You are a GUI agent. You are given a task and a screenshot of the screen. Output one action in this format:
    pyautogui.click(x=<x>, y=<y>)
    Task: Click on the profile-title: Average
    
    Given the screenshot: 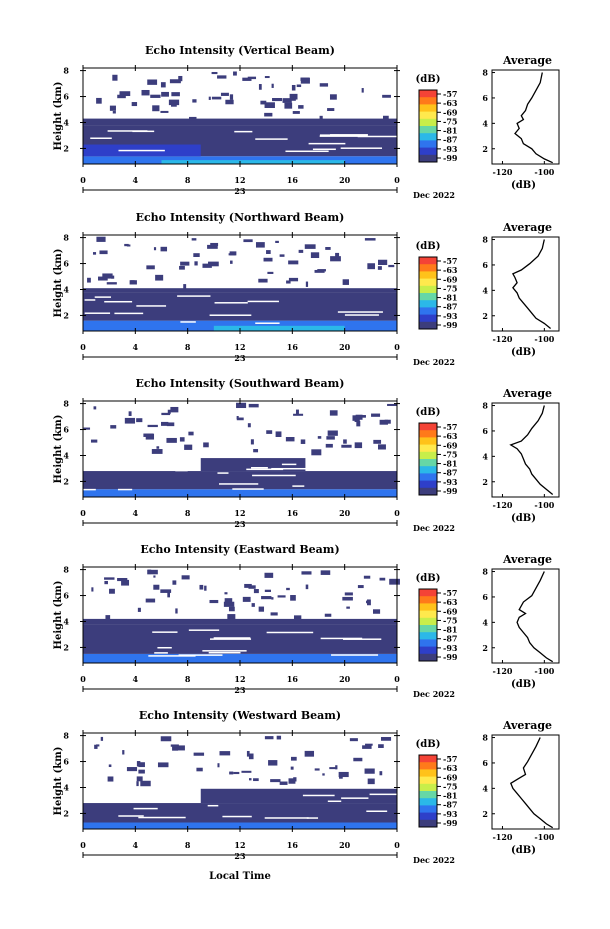 What is the action you would take?
    pyautogui.click(x=527, y=227)
    